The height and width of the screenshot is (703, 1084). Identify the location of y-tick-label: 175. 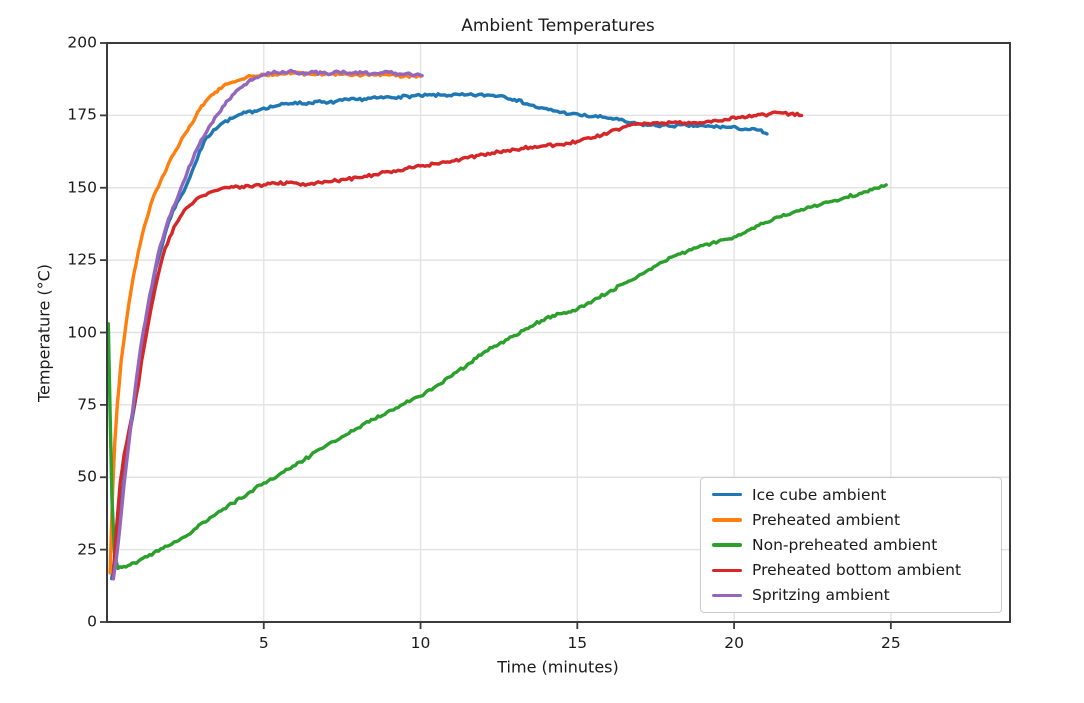
(82, 115).